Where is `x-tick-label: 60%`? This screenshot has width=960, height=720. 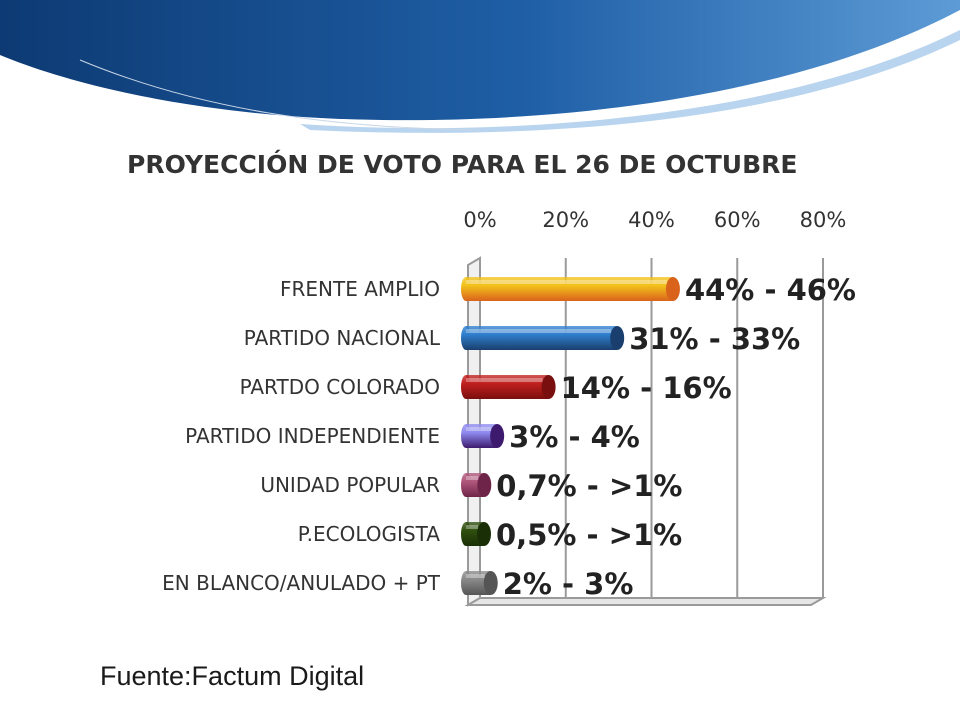 x-tick-label: 60% is located at coordinates (737, 220).